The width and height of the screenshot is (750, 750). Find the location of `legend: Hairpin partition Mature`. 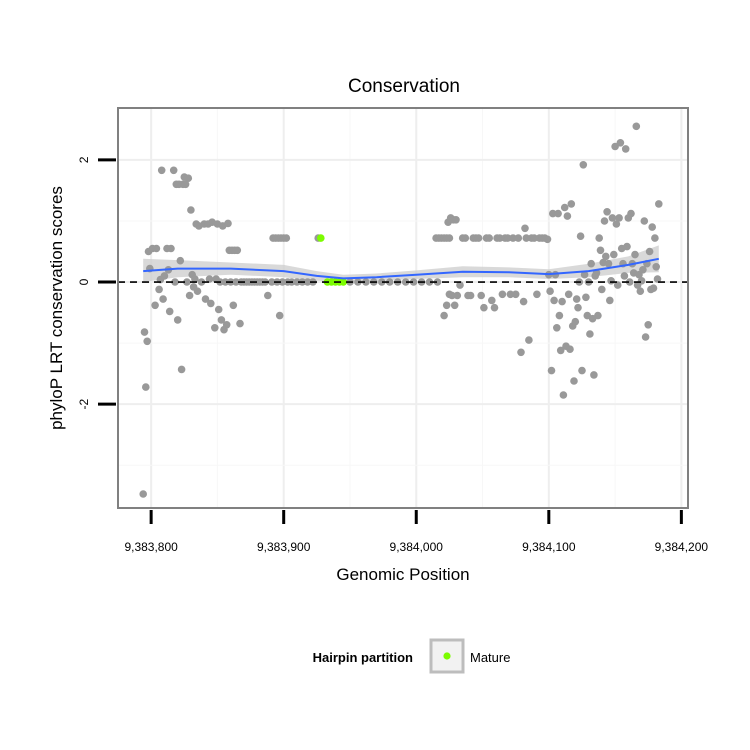

legend: Hairpin partition Mature is located at coordinates (411, 656).